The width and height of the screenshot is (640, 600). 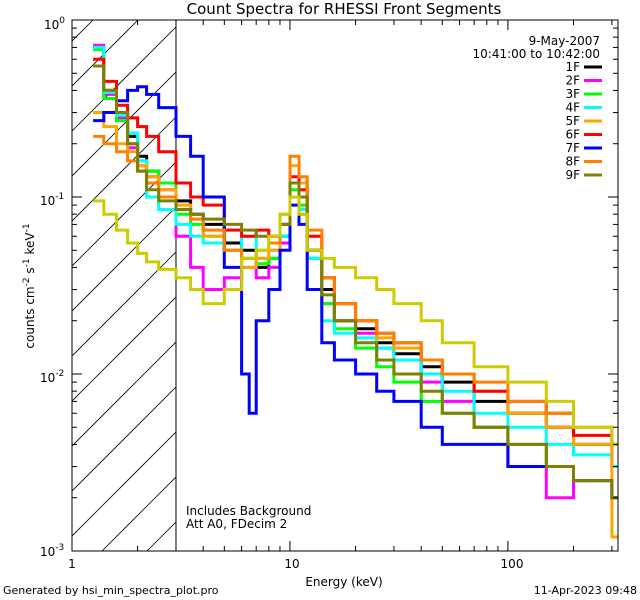 What do you see at coordinates (52, 287) in the screenshot?
I see `y-tick-labels: 10⁰ 10⁻¹ 10⁻² 10⁻³` at bounding box center [52, 287].